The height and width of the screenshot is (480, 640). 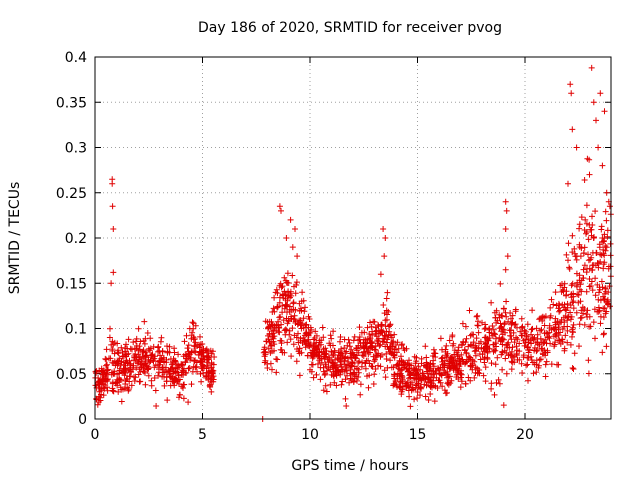 What do you see at coordinates (76, 330) in the screenshot?
I see `y-tick-label: 0.1` at bounding box center [76, 330].